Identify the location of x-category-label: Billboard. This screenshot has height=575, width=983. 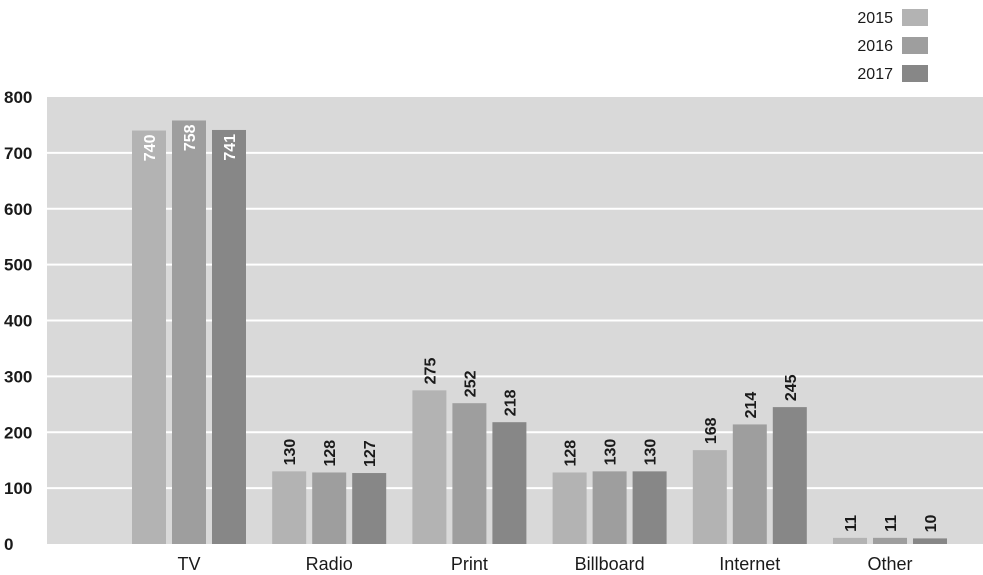
(610, 564).